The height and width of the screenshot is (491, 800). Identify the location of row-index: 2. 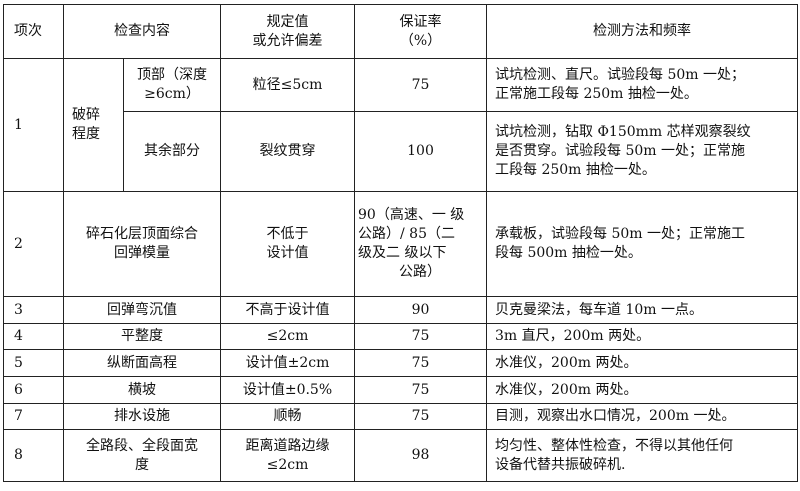
(33, 244).